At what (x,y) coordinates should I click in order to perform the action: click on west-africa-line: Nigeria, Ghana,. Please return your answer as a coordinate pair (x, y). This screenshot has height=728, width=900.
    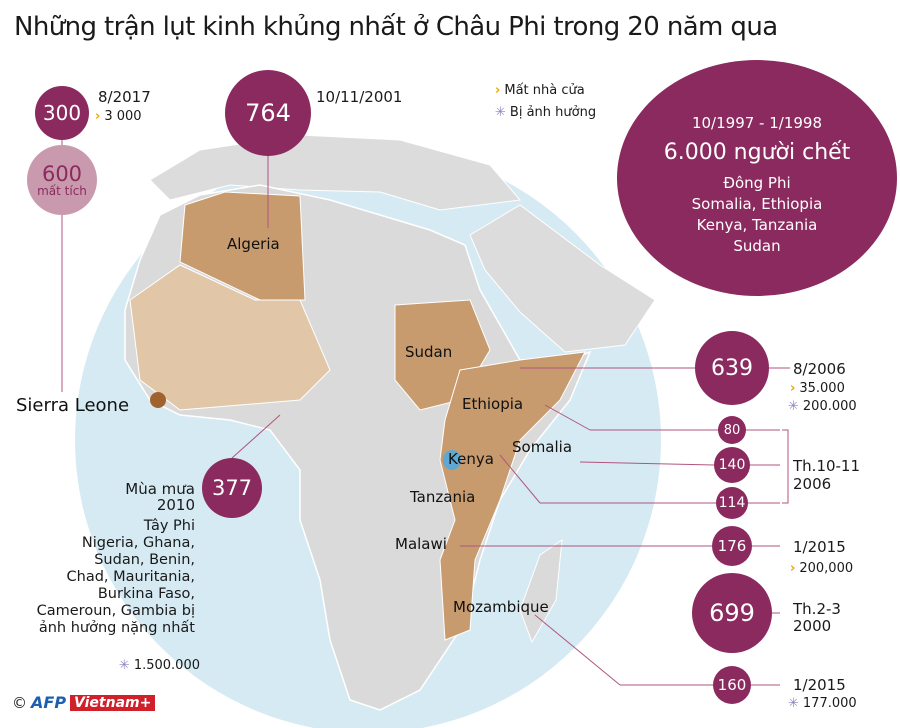
    Looking at the image, I should click on (138, 543).